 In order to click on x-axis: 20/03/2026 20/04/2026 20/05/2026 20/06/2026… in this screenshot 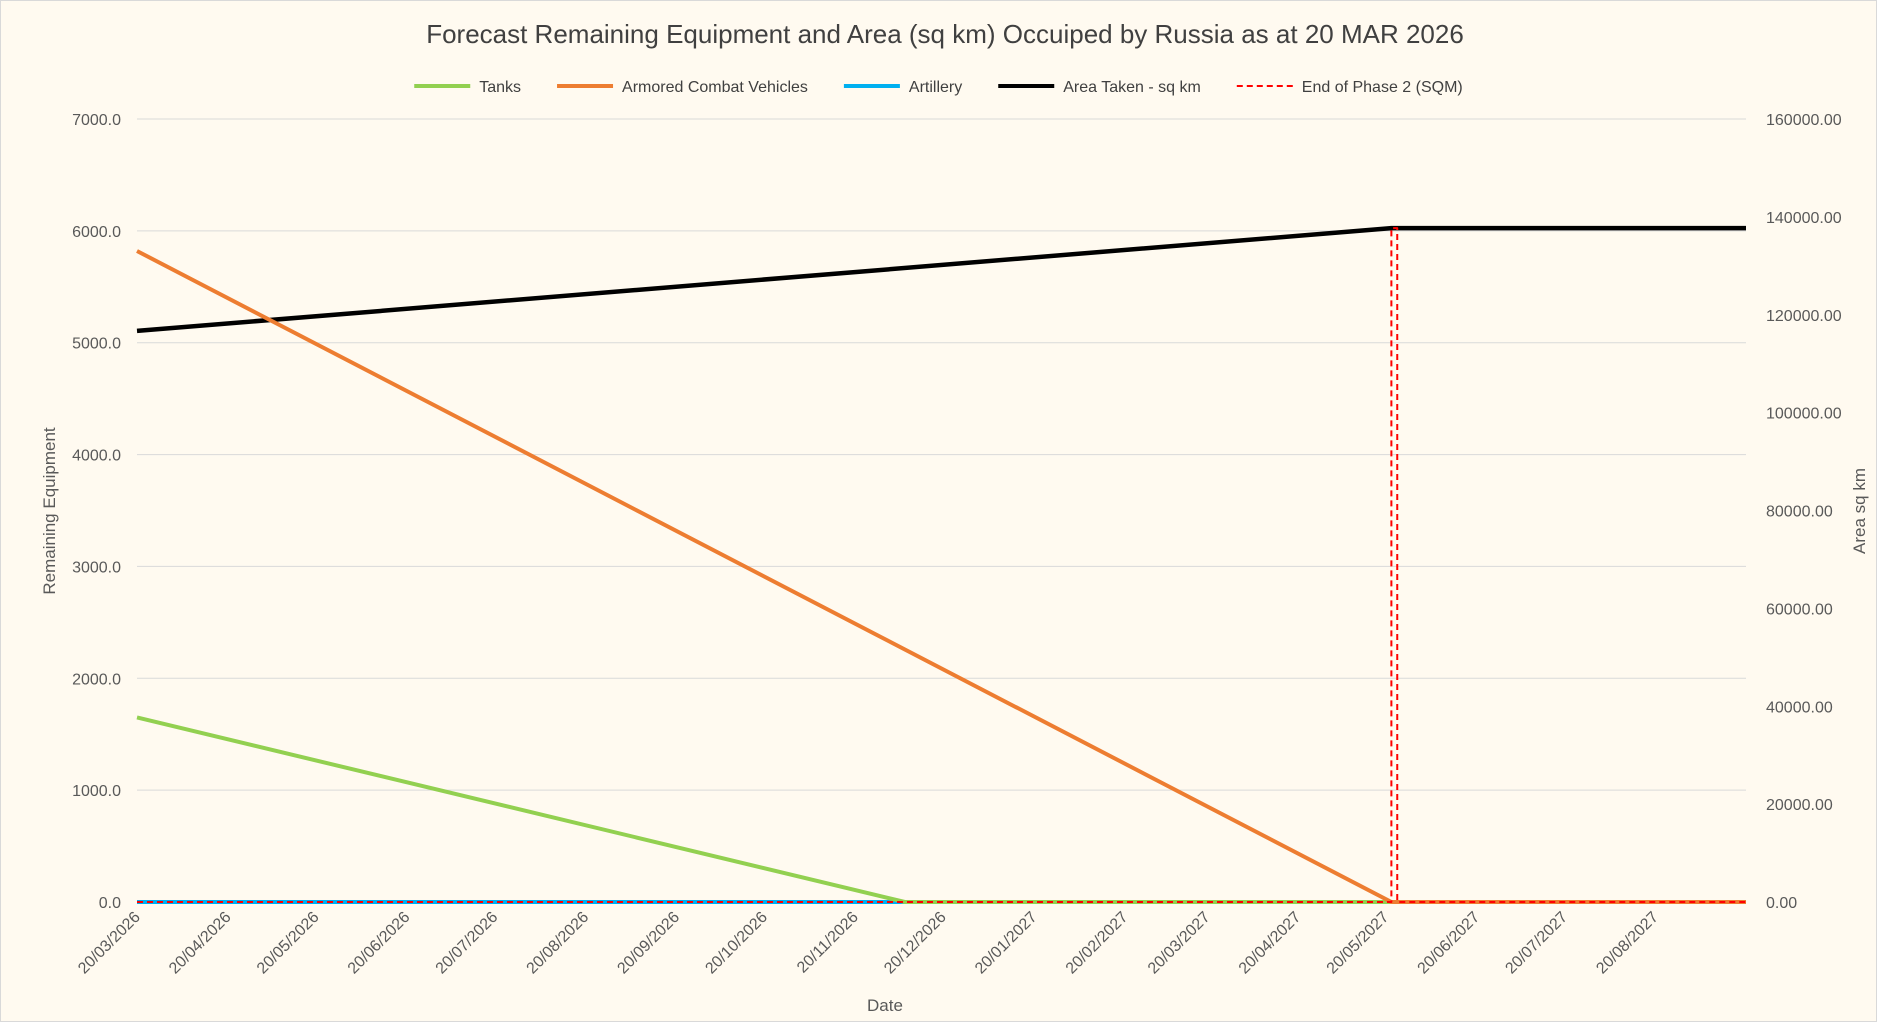, I will do `click(868, 943)`.